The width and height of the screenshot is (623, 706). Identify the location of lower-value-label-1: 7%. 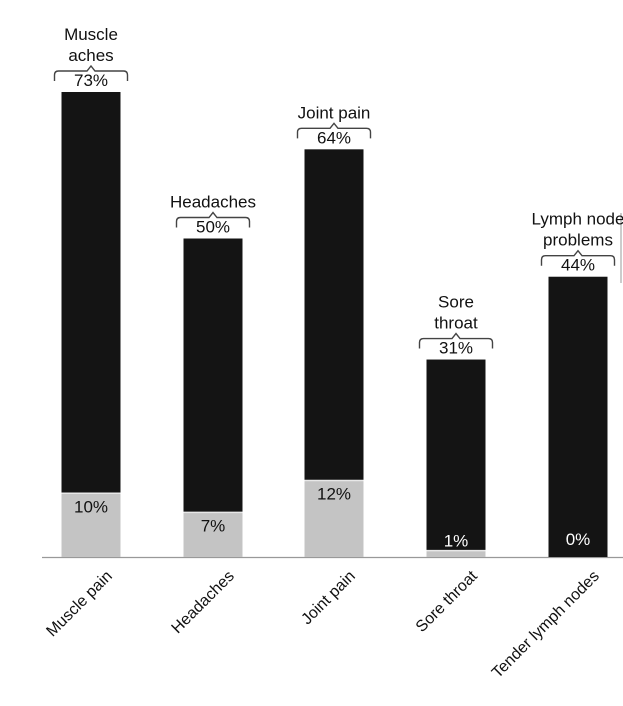
(213, 525).